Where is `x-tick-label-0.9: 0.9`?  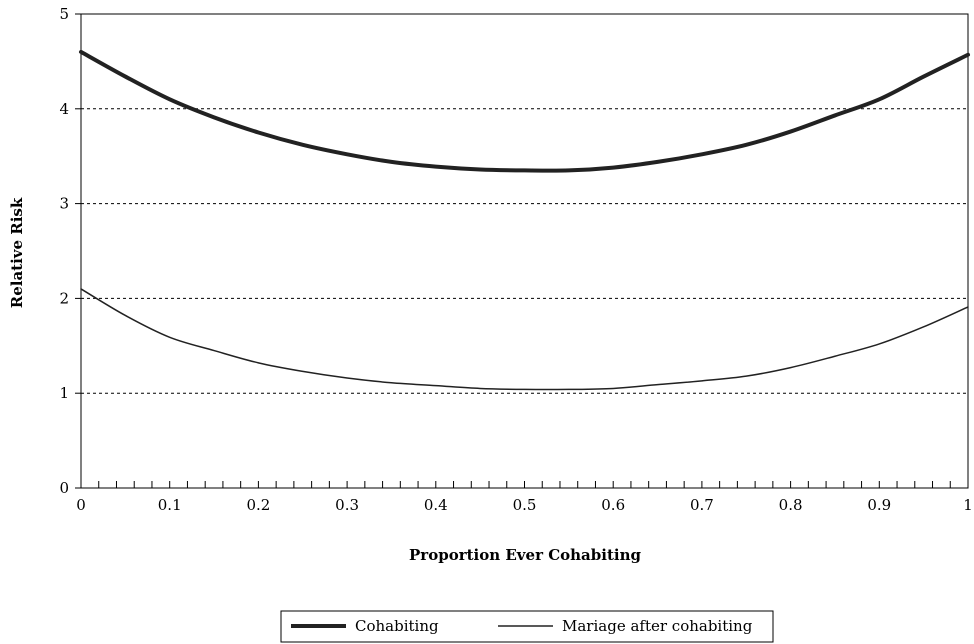
x-tick-label-0.9: 0.9 is located at coordinates (879, 505).